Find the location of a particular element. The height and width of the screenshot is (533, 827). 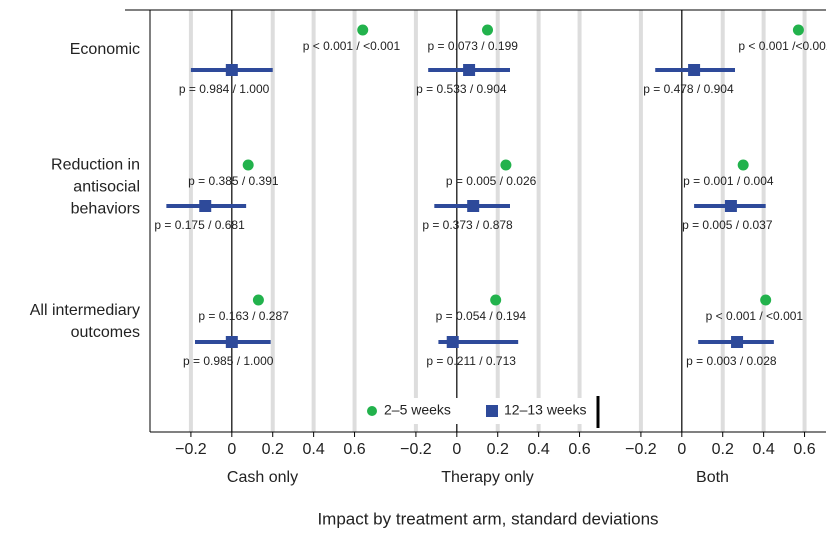

p-label: p = 0.385 / 0.391 is located at coordinates (233, 181).